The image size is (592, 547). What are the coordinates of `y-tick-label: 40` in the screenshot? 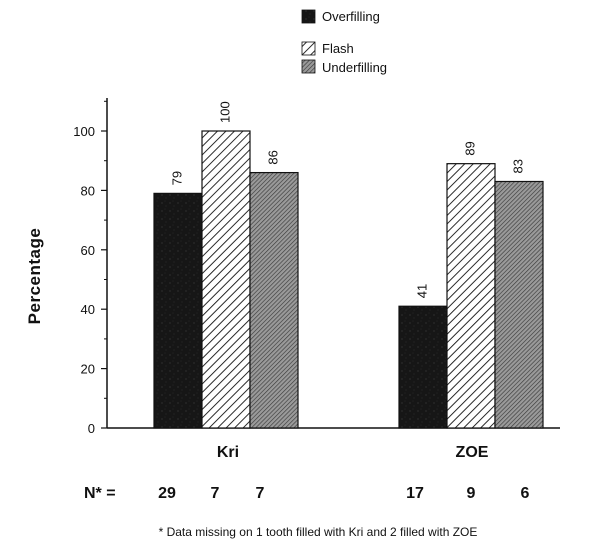 It's located at (88, 309).